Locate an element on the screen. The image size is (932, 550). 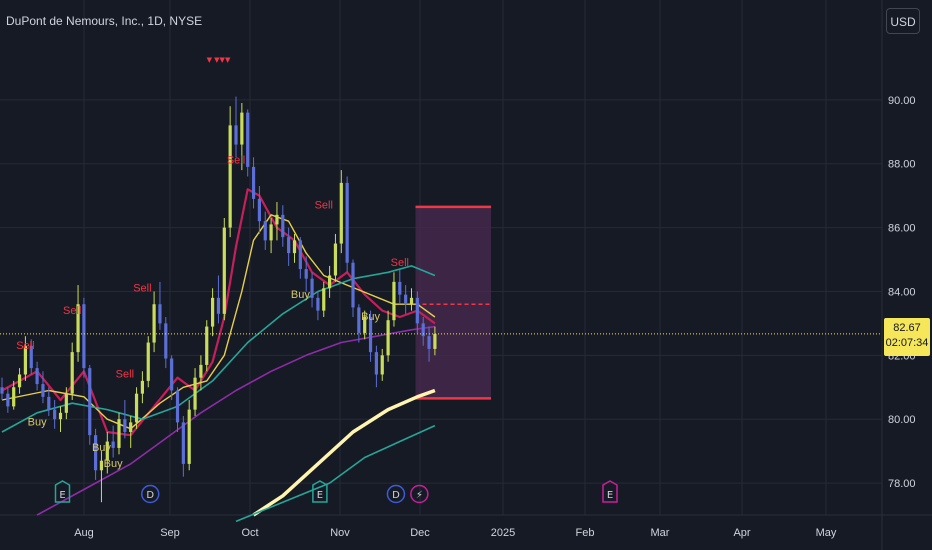
time-tick-label: Dec is located at coordinates (420, 533).